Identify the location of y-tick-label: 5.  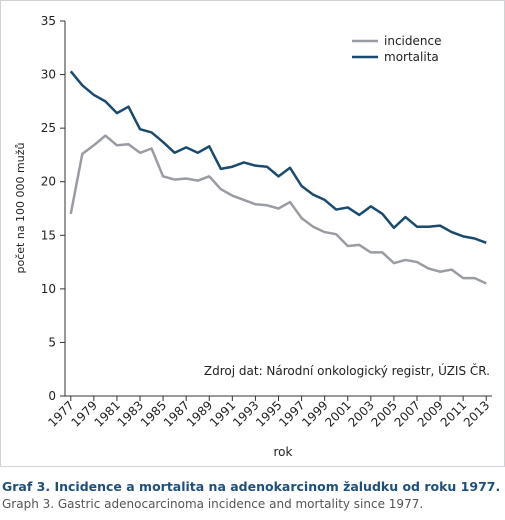
(52, 342).